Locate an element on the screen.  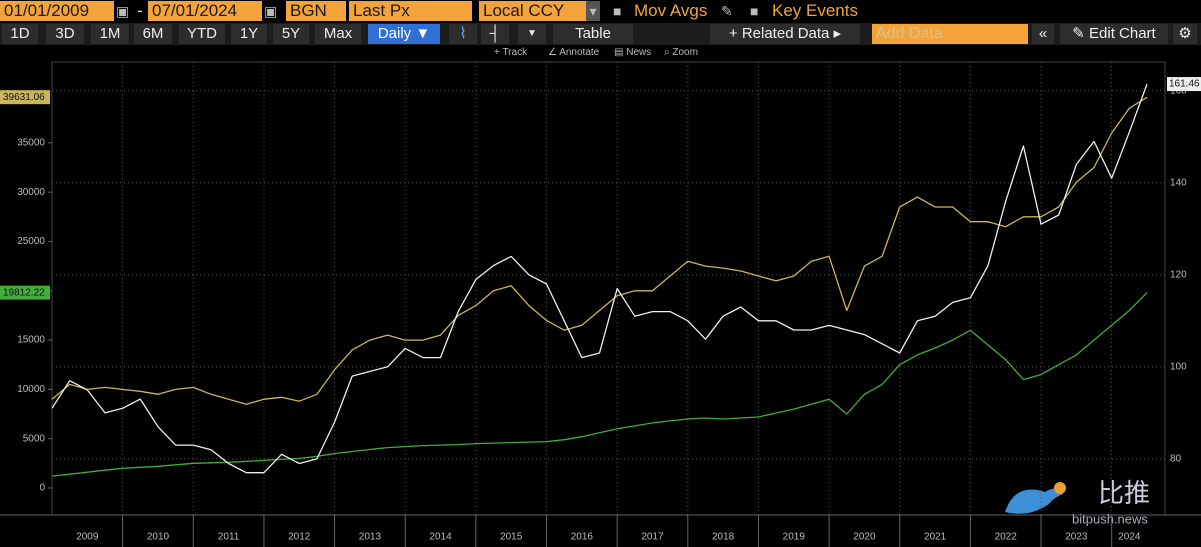
x-tick-label: 2018 is located at coordinates (723, 537).